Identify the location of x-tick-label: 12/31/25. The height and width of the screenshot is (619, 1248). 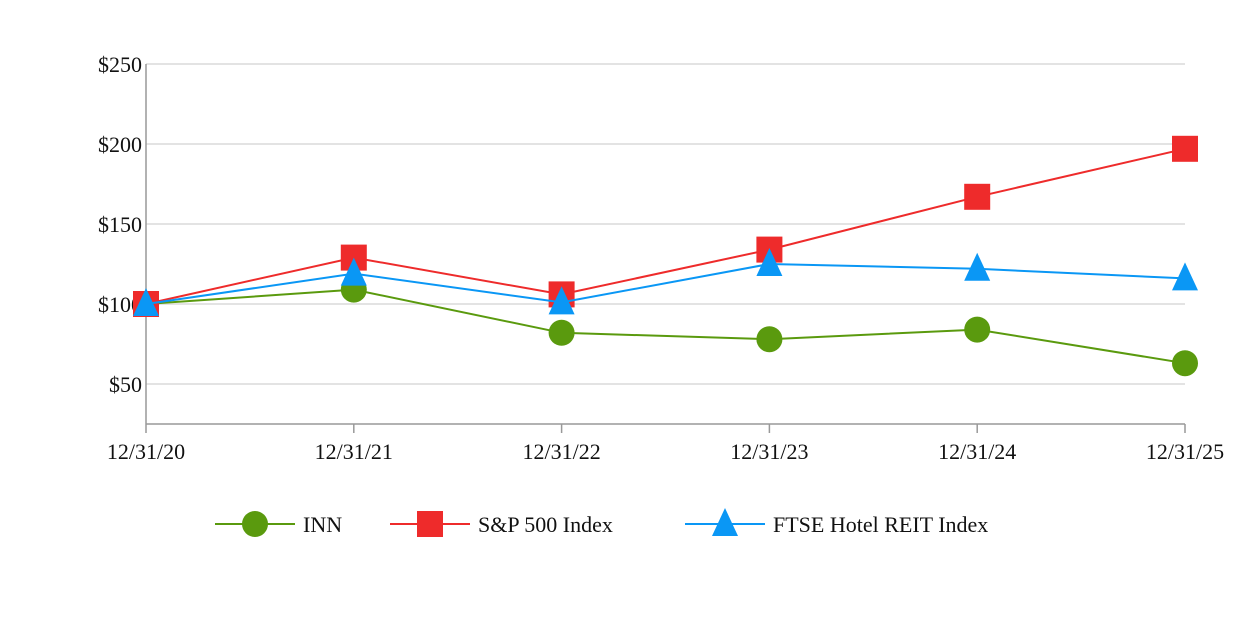
(1185, 451).